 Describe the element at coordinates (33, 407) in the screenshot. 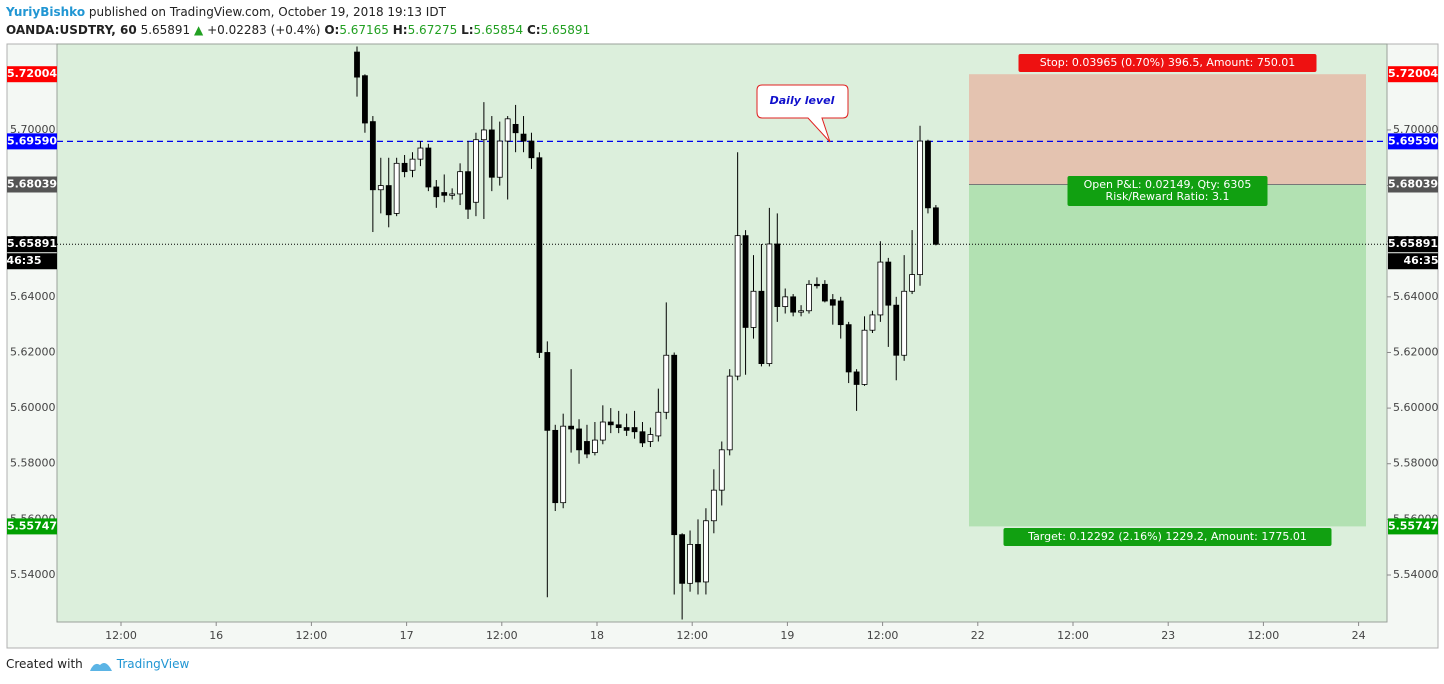

I see `y-tick-label-left: 5.60000` at that location.